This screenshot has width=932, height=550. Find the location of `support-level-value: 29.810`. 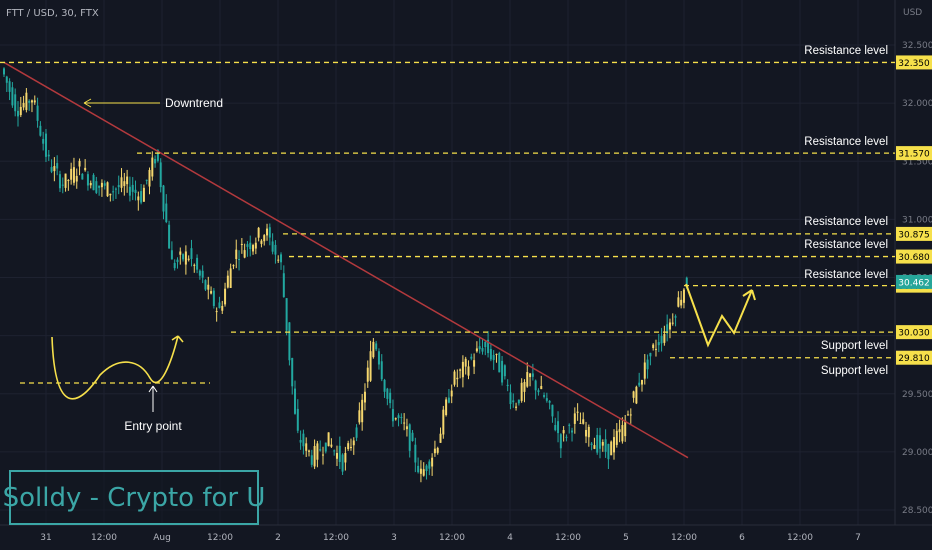

support-level-value: 29.810 is located at coordinates (914, 359).